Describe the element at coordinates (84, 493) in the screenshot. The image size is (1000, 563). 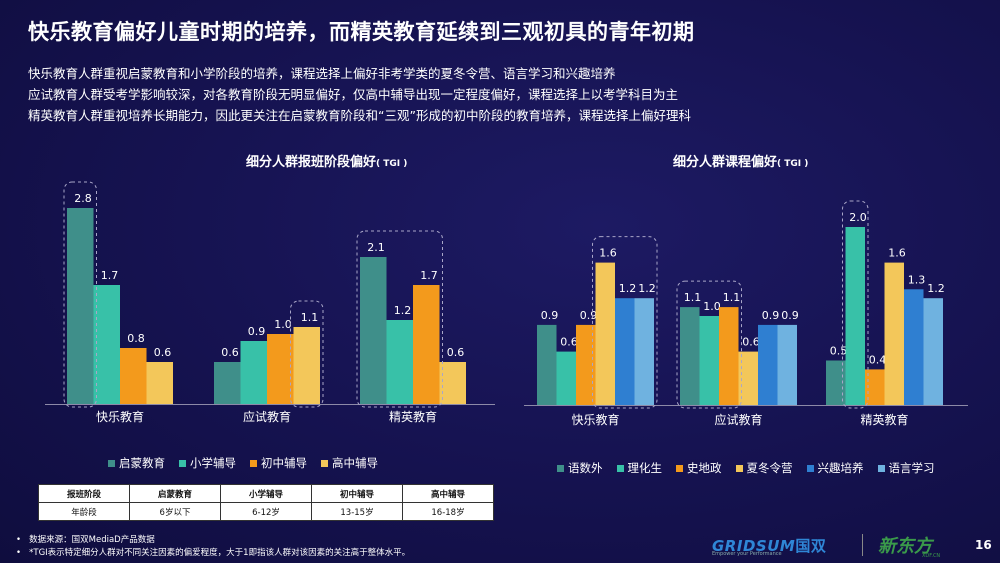
I see `table-cell: 报班阶段` at that location.